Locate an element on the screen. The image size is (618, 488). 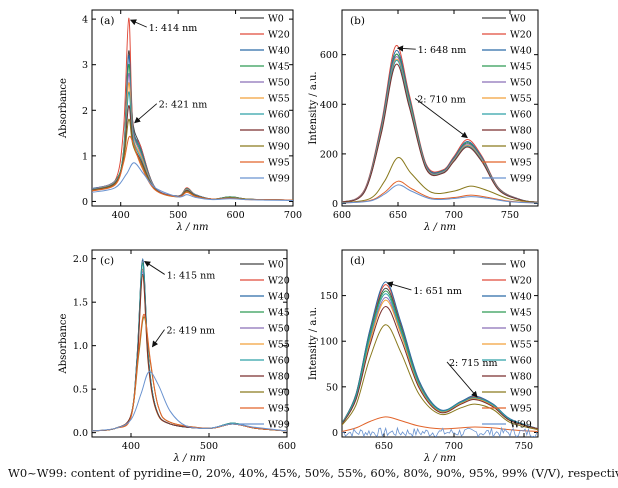
y-tick-label: 200 is located at coordinates (329, 154).